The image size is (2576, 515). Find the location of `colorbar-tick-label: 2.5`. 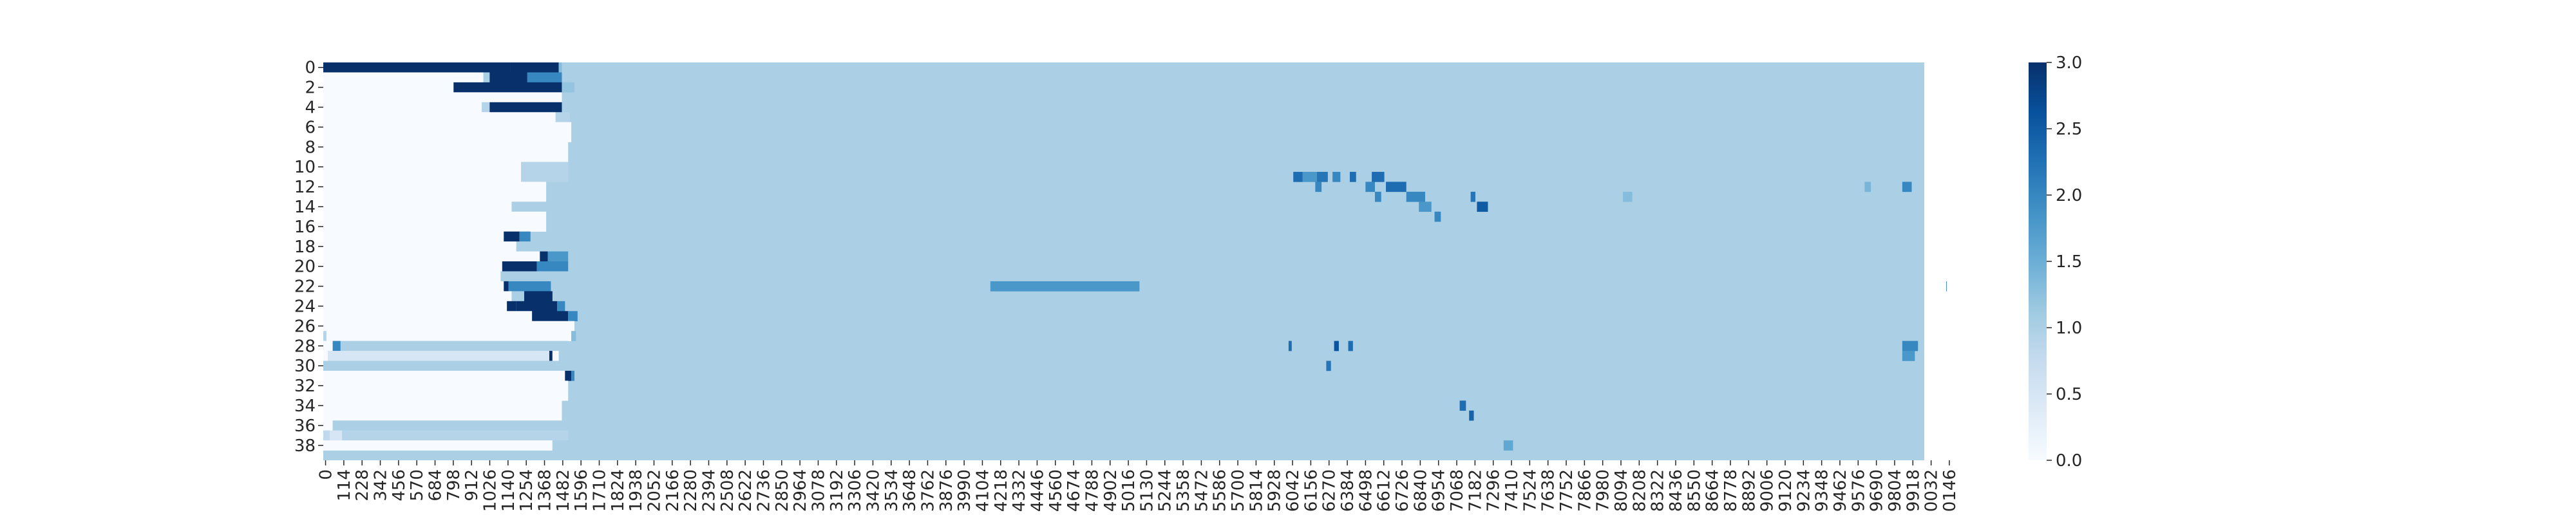

colorbar-tick-label: 2.5 is located at coordinates (2069, 129).